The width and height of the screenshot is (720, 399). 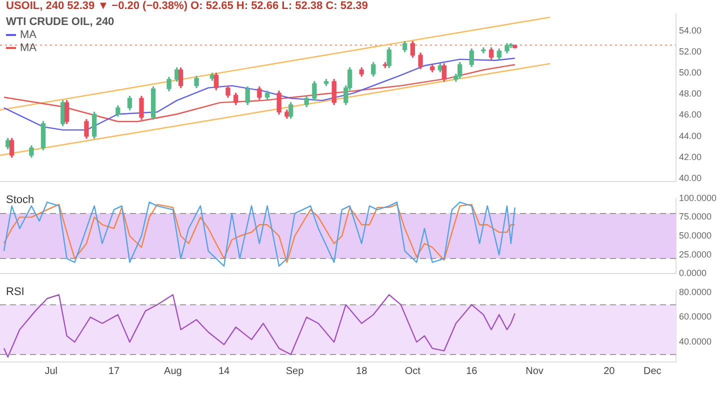 What do you see at coordinates (610, 371) in the screenshot?
I see `x-tick-label: 20` at bounding box center [610, 371].